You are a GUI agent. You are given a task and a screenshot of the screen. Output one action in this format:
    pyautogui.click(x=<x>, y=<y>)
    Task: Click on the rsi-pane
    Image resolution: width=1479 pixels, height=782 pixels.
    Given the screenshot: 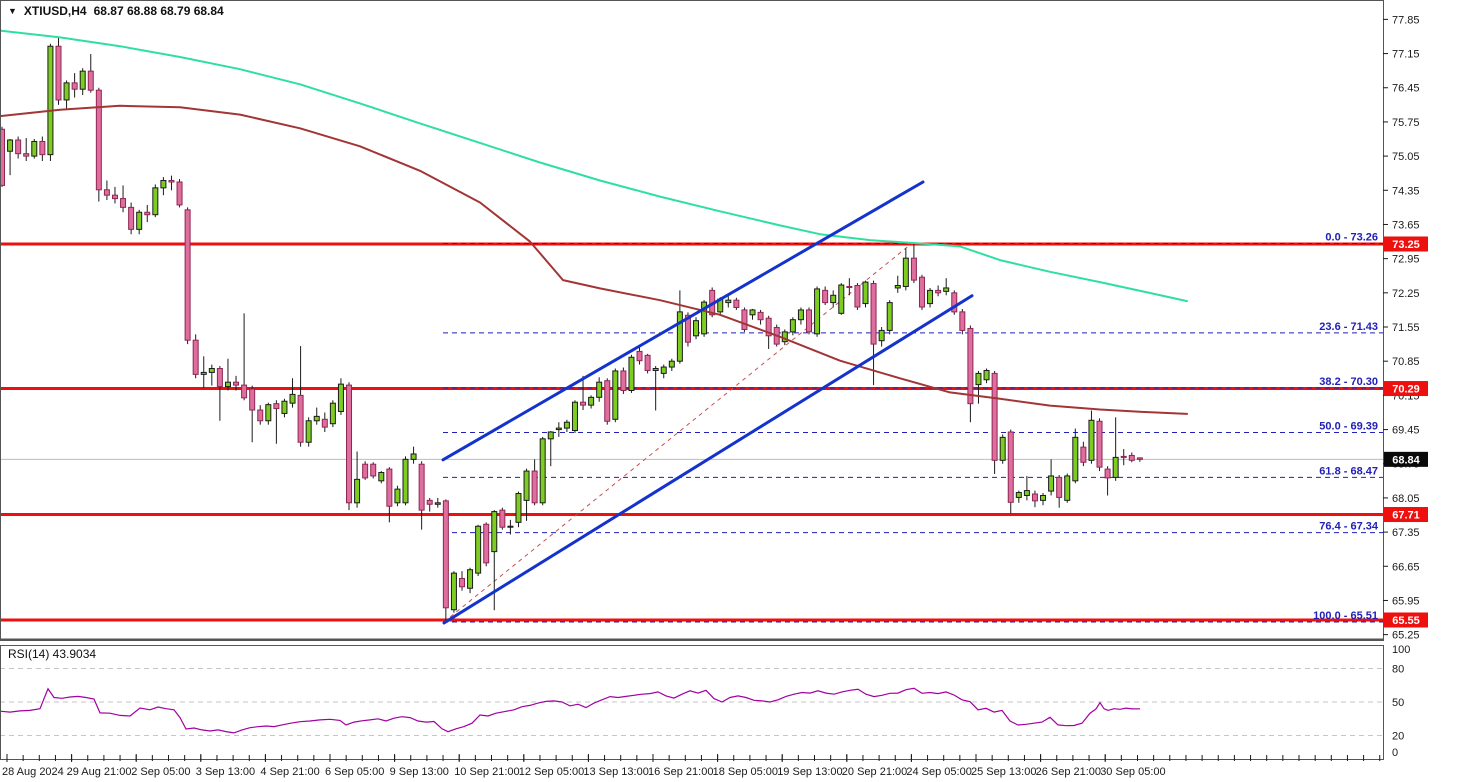 What is the action you would take?
    pyautogui.click(x=691, y=702)
    